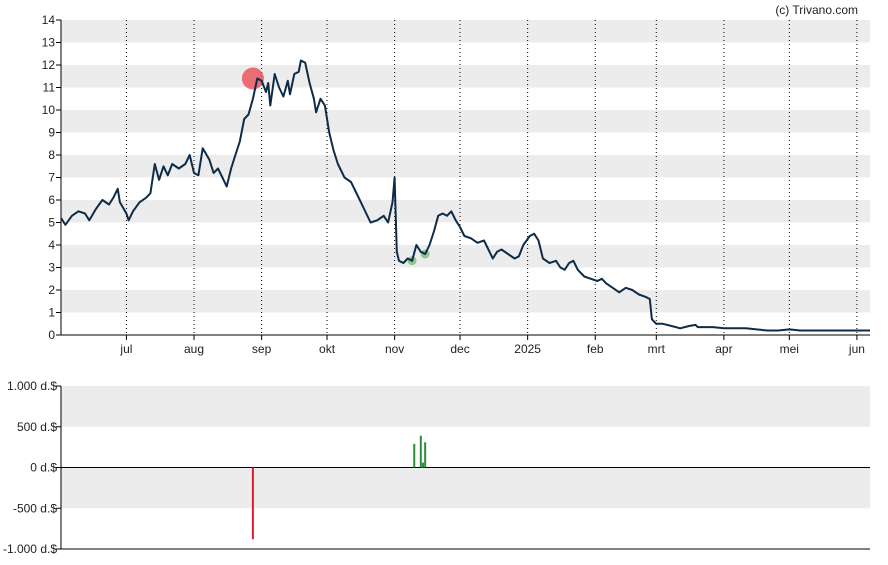 The width and height of the screenshot is (888, 565). I want to click on x-tick-label: mrt, so click(657, 349).